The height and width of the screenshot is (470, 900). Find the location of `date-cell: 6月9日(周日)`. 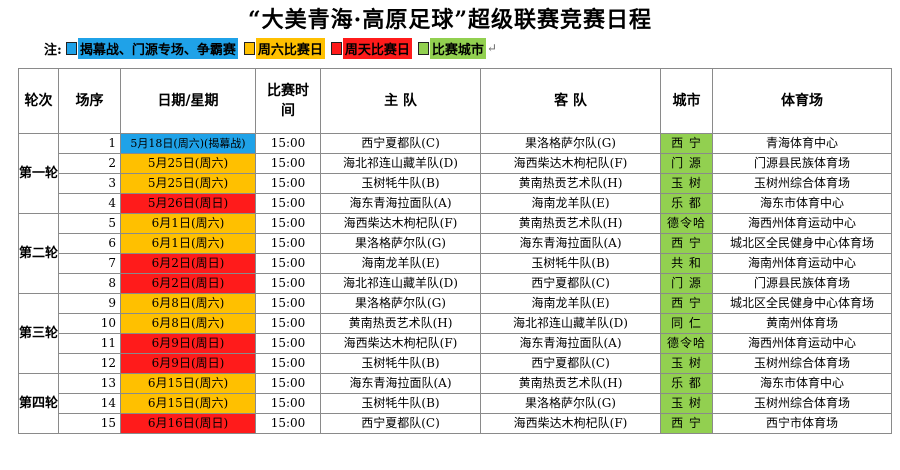

date-cell: 6月9日(周日) is located at coordinates (188, 343).